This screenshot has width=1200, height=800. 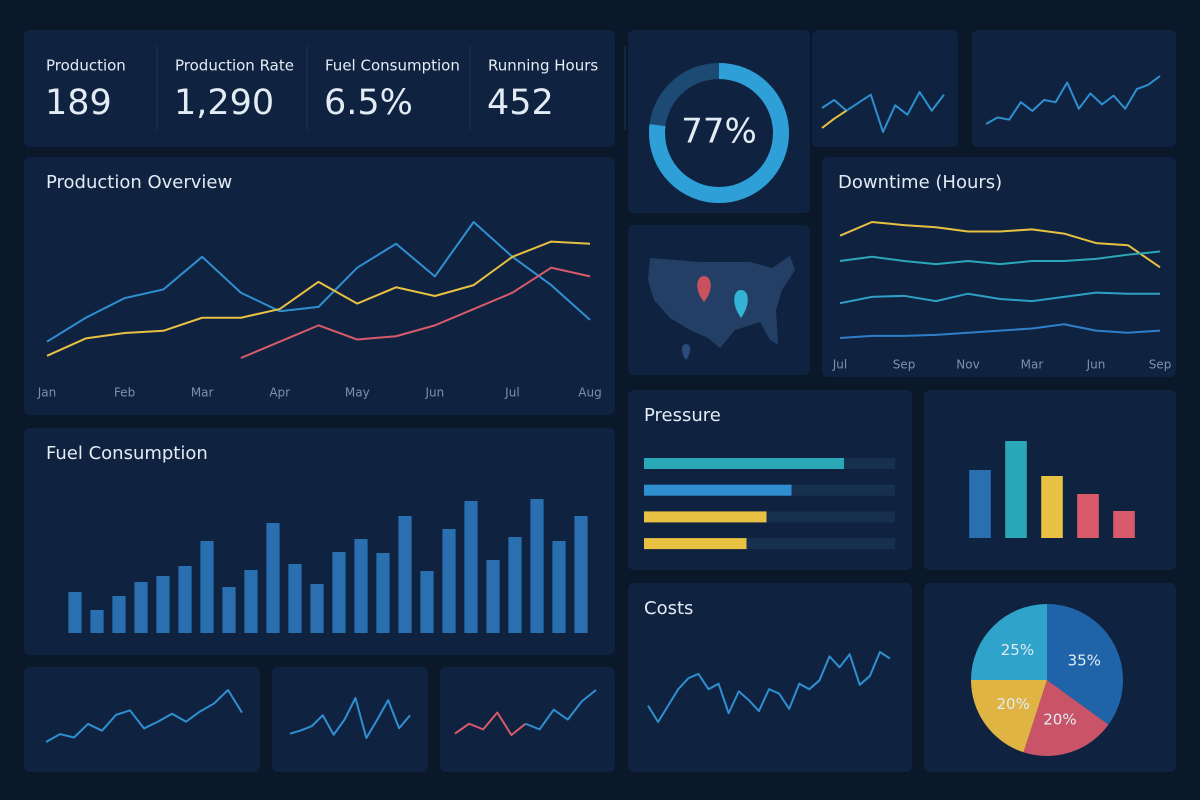 What do you see at coordinates (967, 365) in the screenshot?
I see `x-tick-label: Nov` at bounding box center [967, 365].